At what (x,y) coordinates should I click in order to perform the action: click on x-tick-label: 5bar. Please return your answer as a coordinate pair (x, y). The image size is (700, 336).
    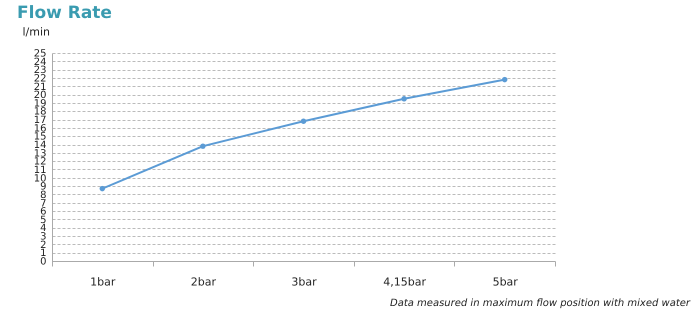
    Looking at the image, I should click on (505, 282).